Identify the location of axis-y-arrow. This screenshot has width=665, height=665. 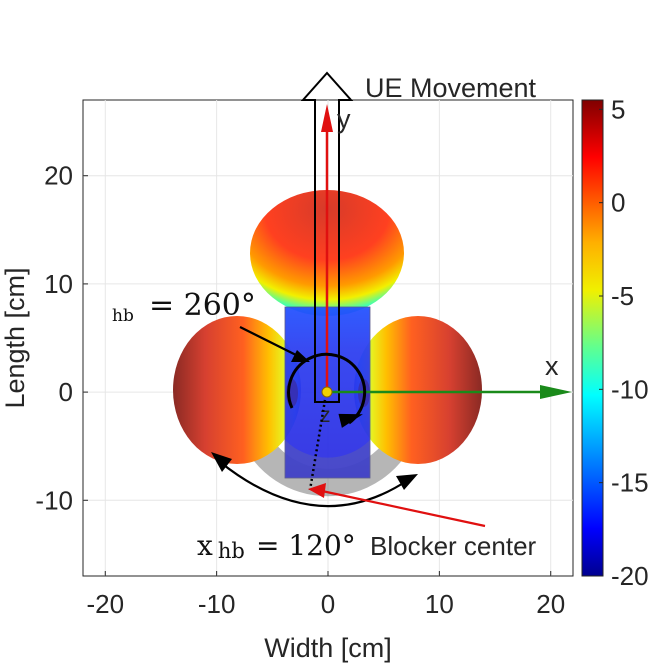
(327, 248).